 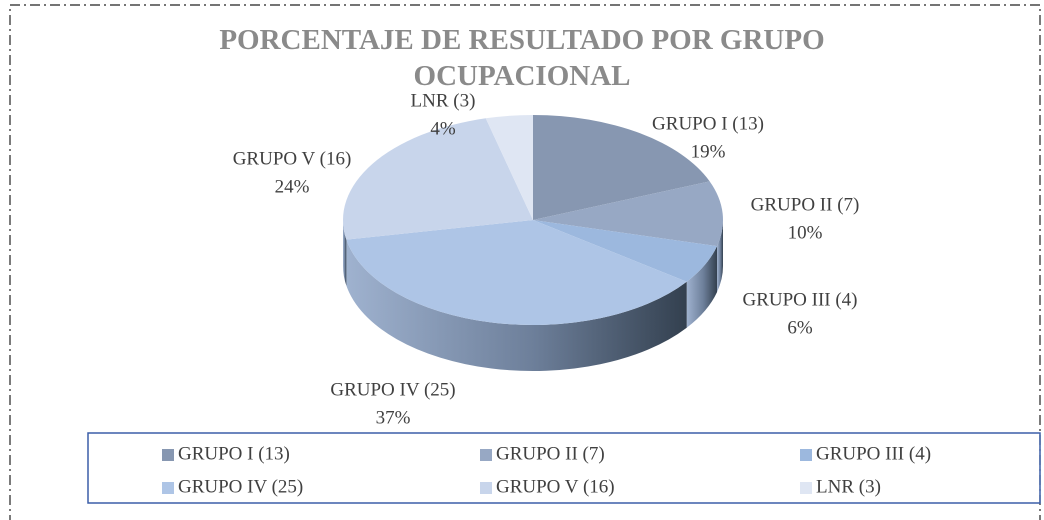 What do you see at coordinates (292, 186) in the screenshot?
I see `data-label-value: 24%` at bounding box center [292, 186].